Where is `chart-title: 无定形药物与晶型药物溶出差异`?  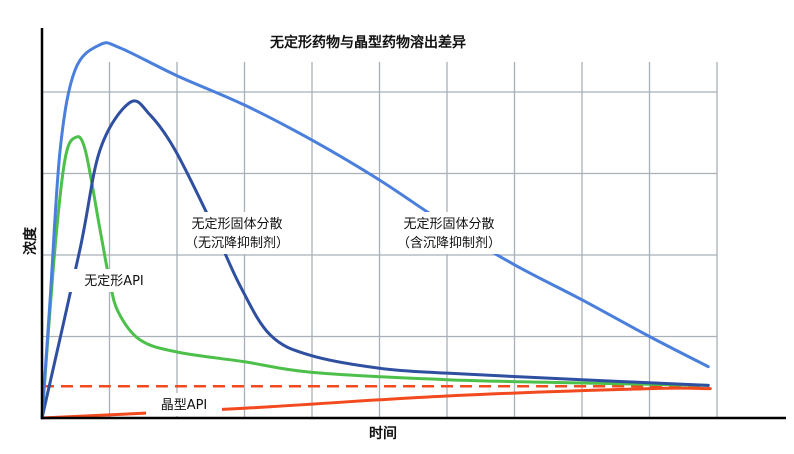
chart-title: 无定形药物与晶型药物溶出差异 is located at coordinates (367, 42).